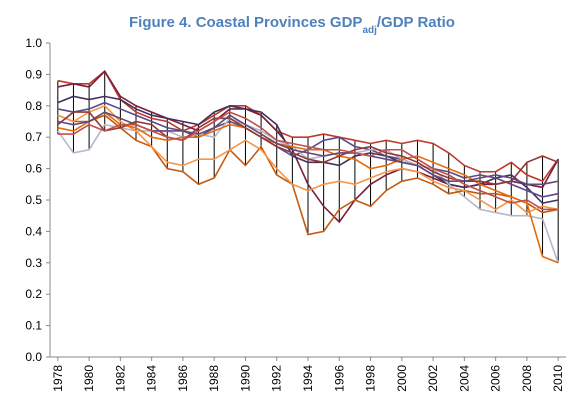 This screenshot has height=405, width=567. I want to click on x-tick-label: 1996, so click(339, 378).